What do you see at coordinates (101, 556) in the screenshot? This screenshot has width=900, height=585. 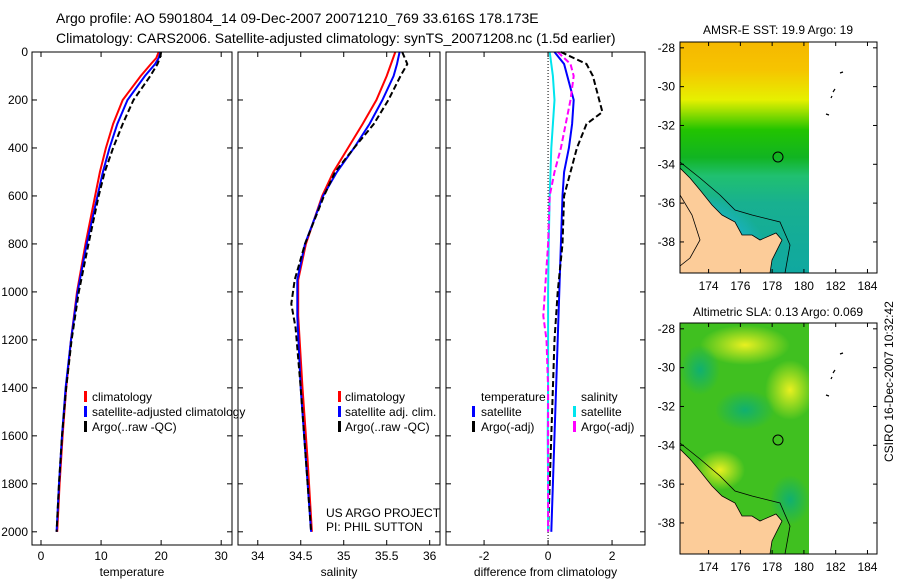 I see `x-tick-label: 10` at bounding box center [101, 556].